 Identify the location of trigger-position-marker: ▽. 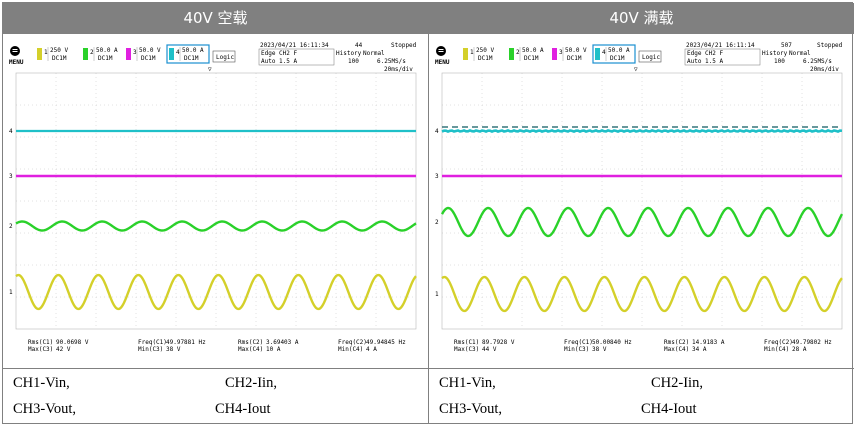
(210, 69).